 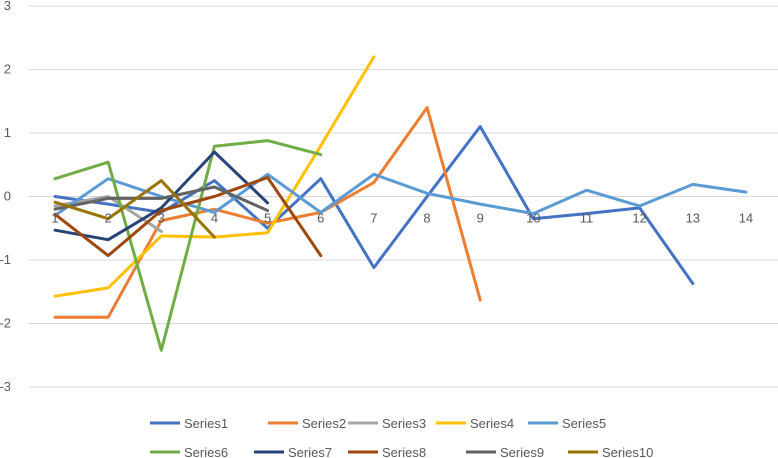 I want to click on legend-label: Series6, so click(x=206, y=451).